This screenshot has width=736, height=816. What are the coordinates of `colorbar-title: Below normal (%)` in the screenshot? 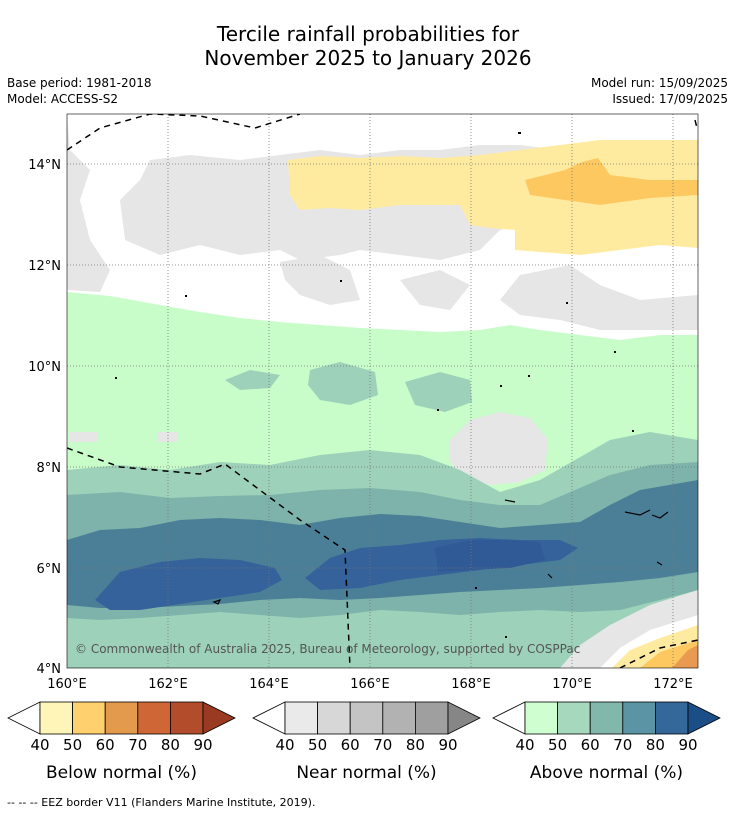 It's located at (121, 773).